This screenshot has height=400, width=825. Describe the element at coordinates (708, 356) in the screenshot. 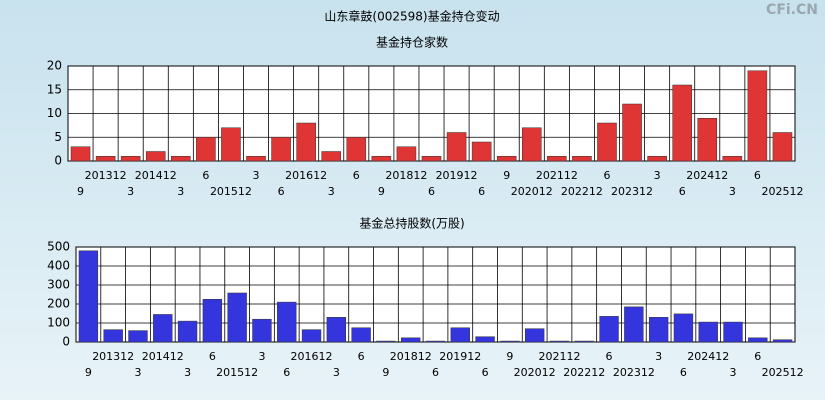

I see `x-tick-label: 202412` at that location.